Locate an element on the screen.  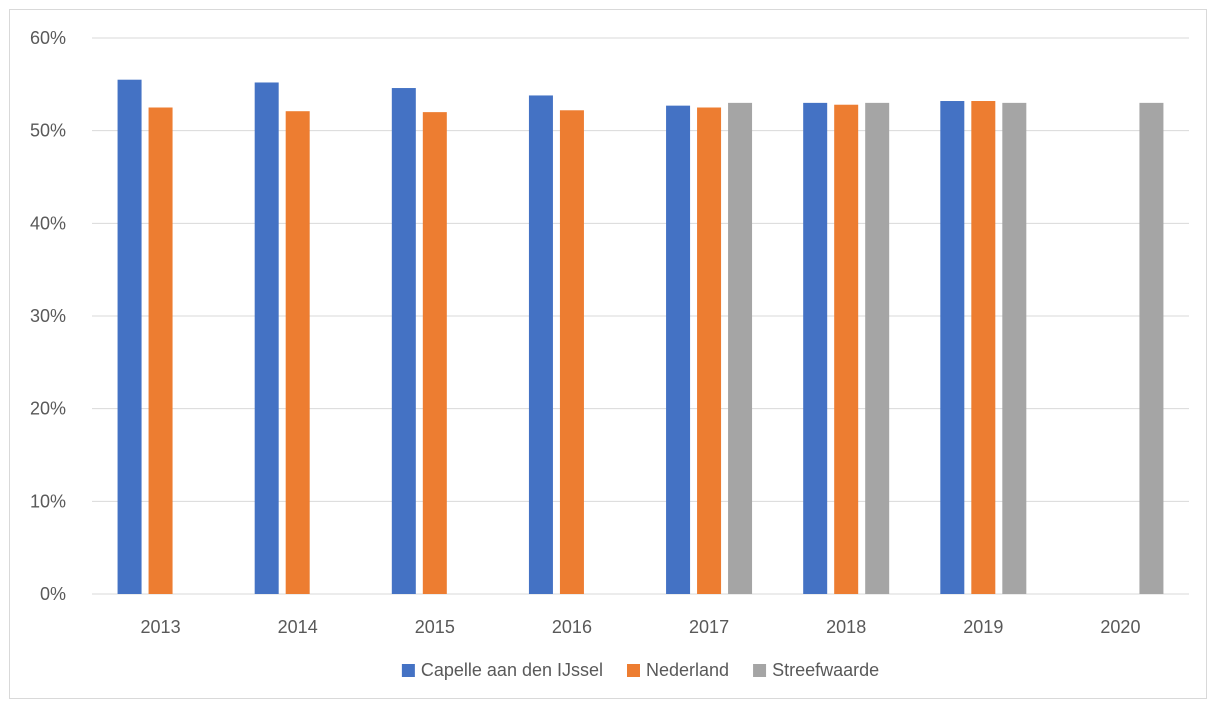
bar-capelle-aan-den-ijssel-2014 is located at coordinates (266, 338).